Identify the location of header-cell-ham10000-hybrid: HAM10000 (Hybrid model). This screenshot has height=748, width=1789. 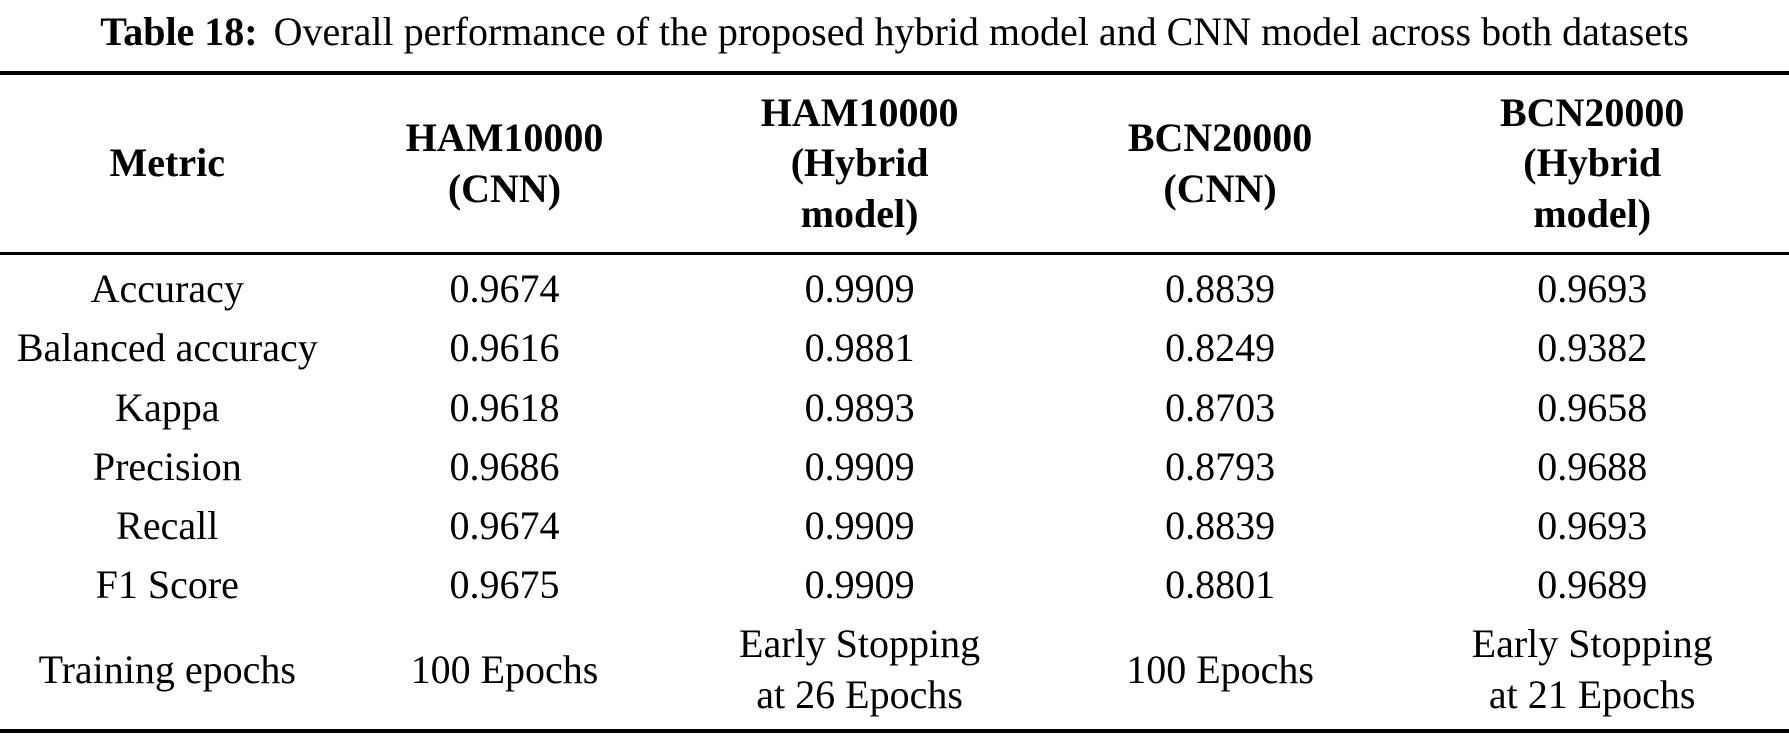
(859, 164).